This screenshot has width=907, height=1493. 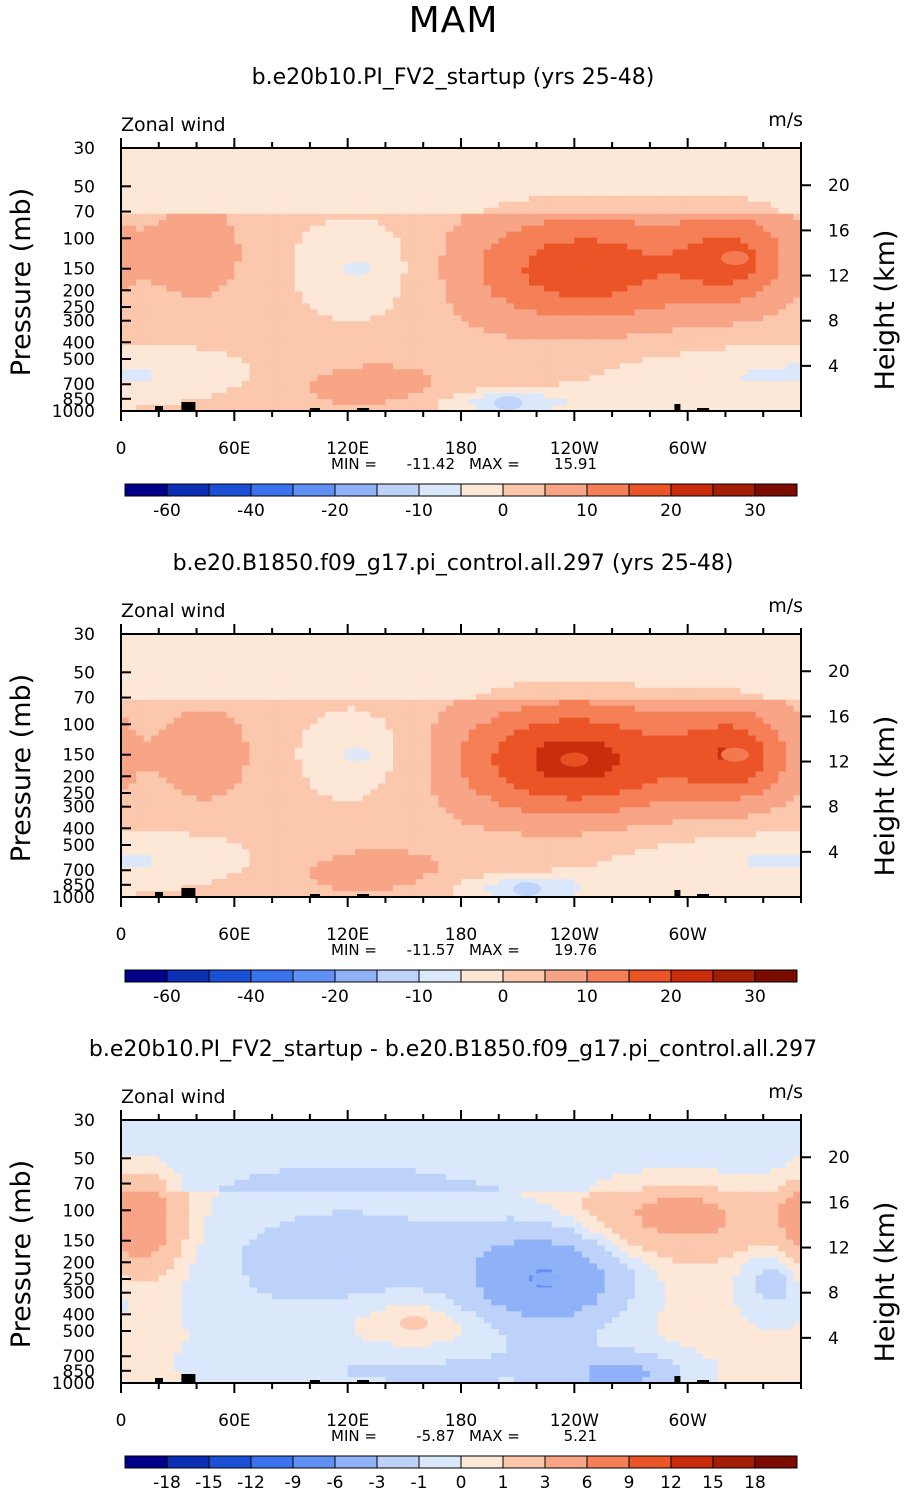 I want to click on chart-title: b.e20b10.PI_FV2_startup (yrs 25-48), so click(x=453, y=77).